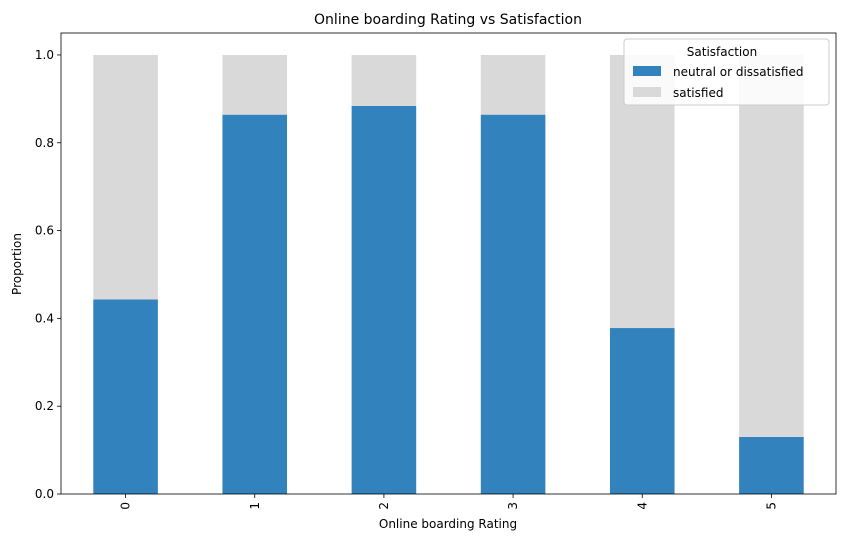 The image size is (846, 542). I want to click on x-axis-label: Online boarding Rating, so click(448, 524).